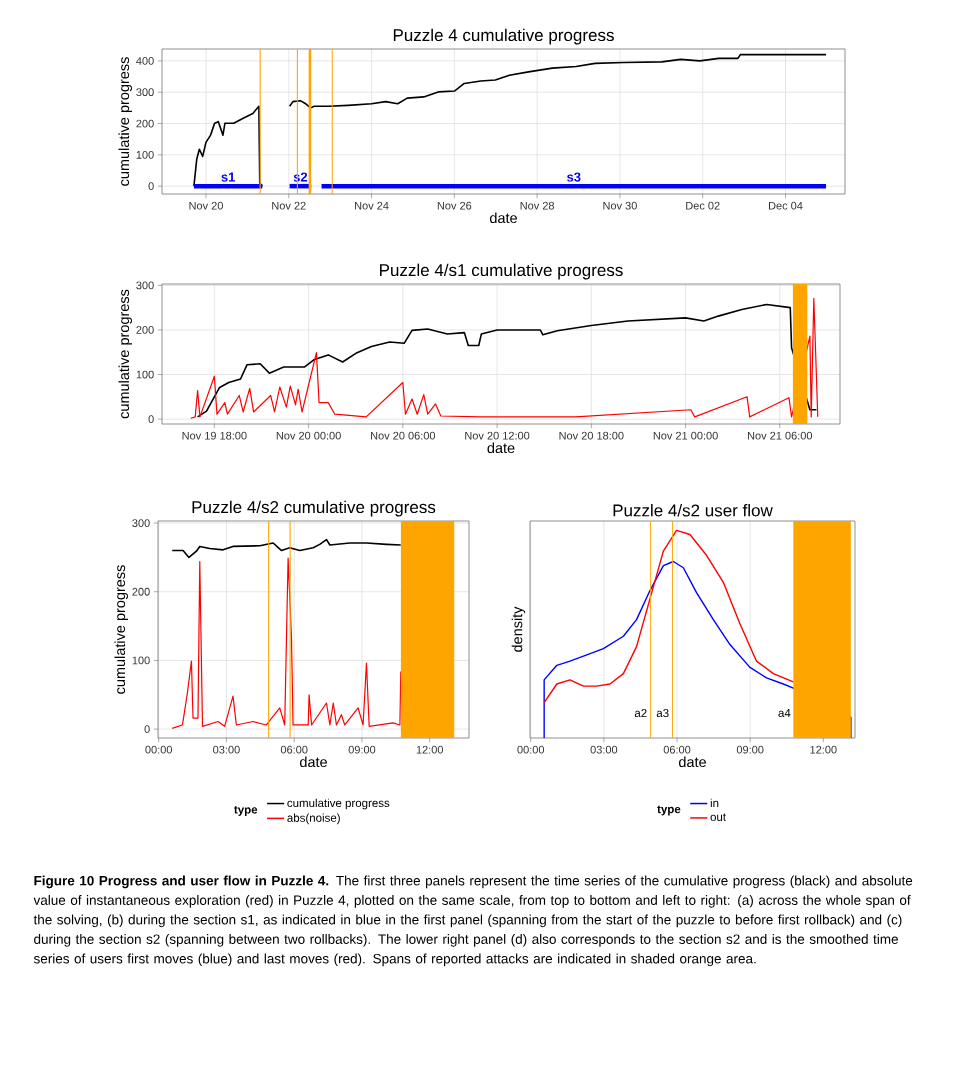  What do you see at coordinates (214, 435) in the screenshot?
I see `x-tick-label: Nov 19 18:00` at bounding box center [214, 435].